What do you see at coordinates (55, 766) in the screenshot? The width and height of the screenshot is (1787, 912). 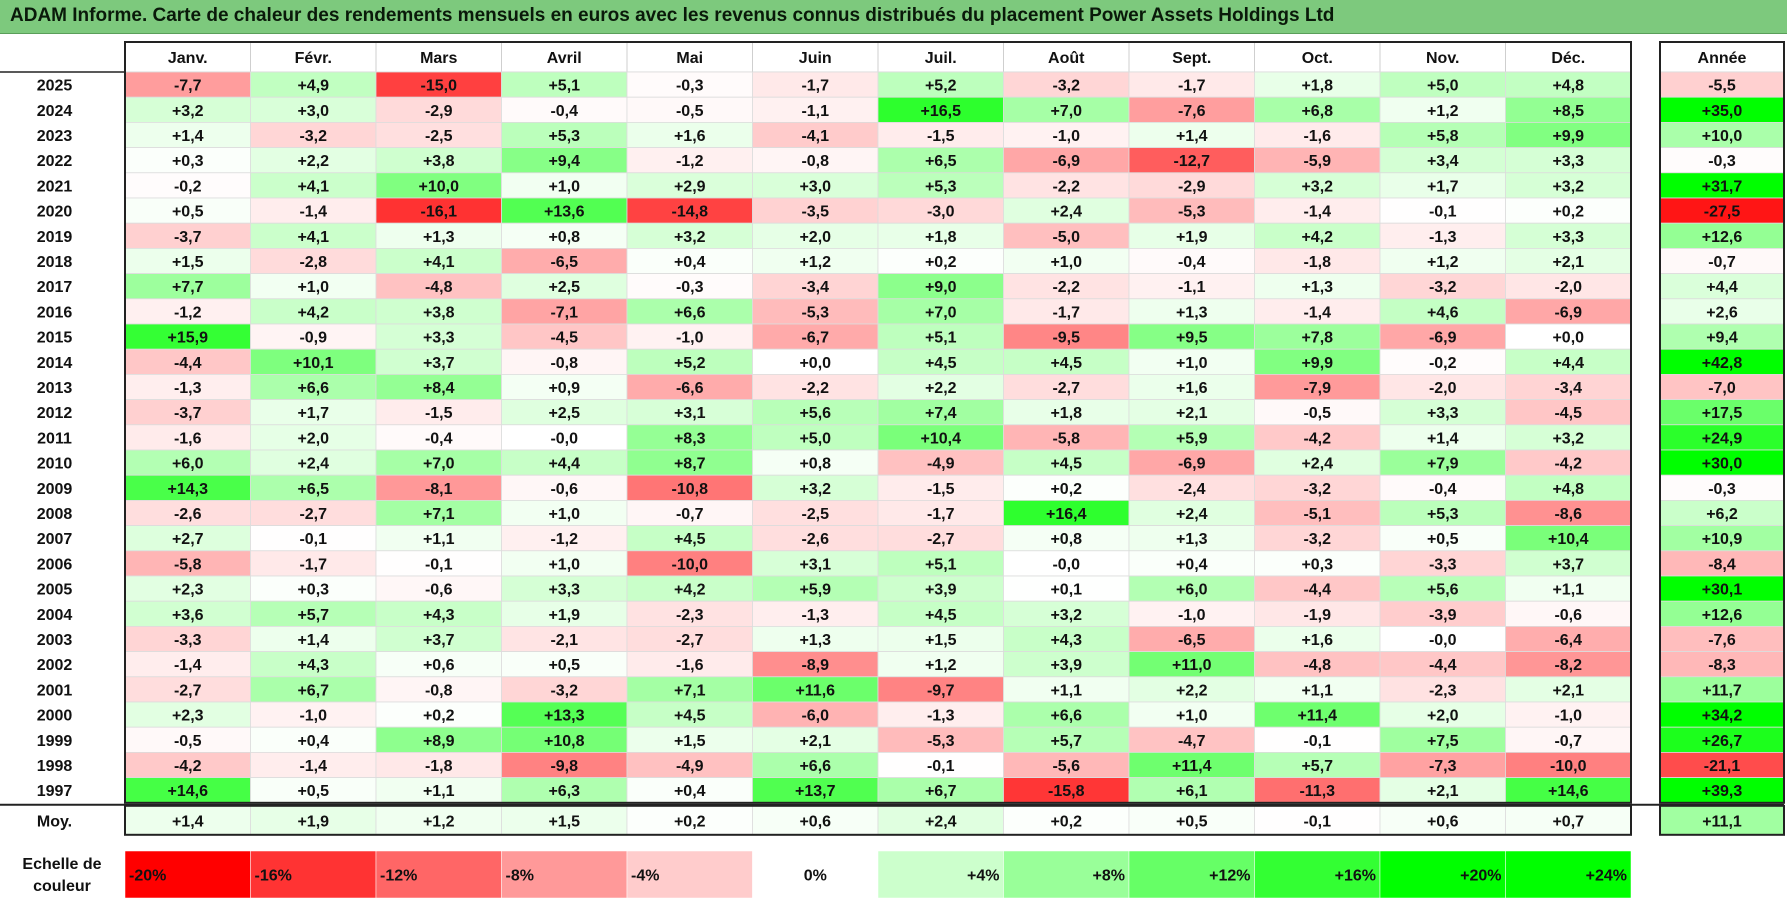 I see `row-year-label: 1998` at bounding box center [55, 766].